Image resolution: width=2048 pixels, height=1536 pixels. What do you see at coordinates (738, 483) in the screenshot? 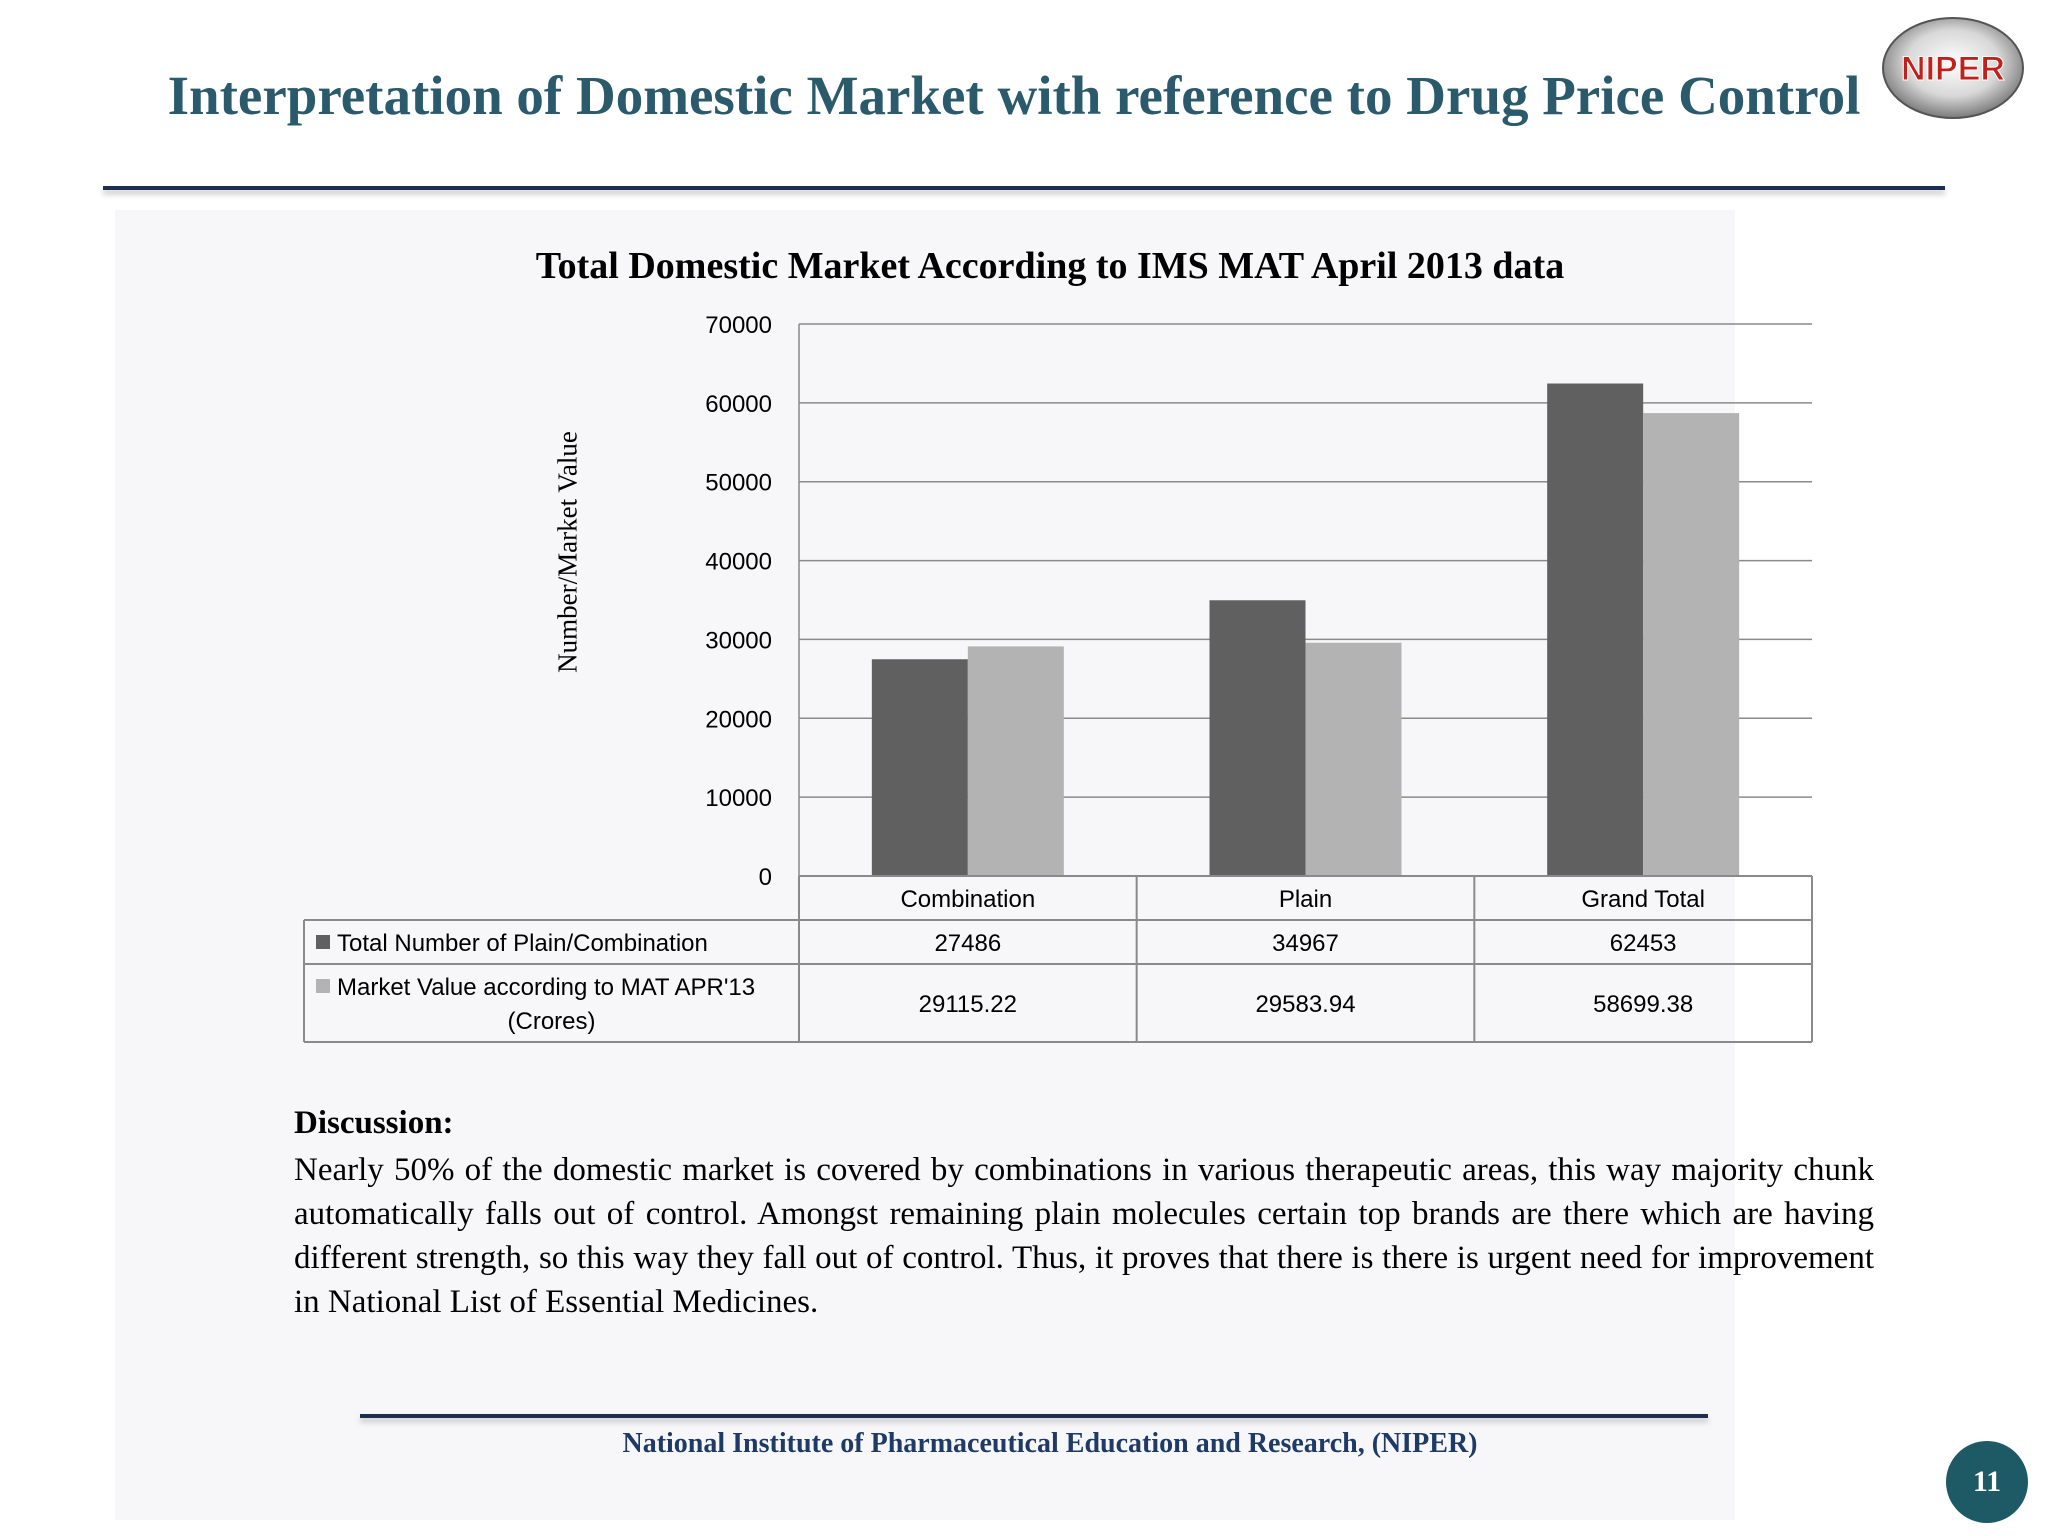
I see `y-tick-label: 50000` at bounding box center [738, 483].